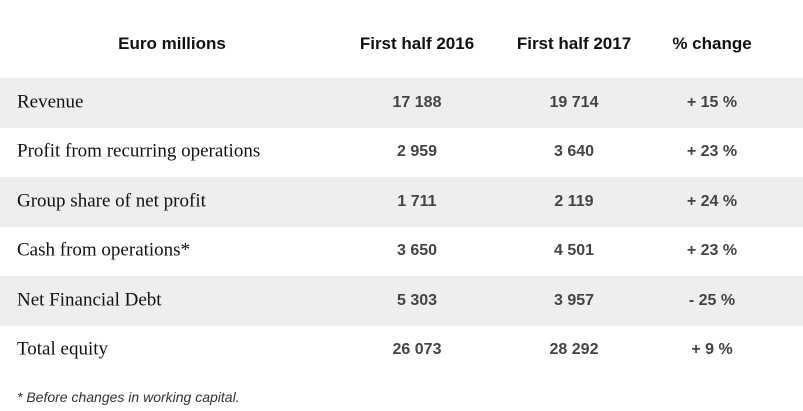 The image size is (803, 411). I want to click on table-row-revenue: Revenue 17 188 19 714 + 15 %, so click(401, 103).